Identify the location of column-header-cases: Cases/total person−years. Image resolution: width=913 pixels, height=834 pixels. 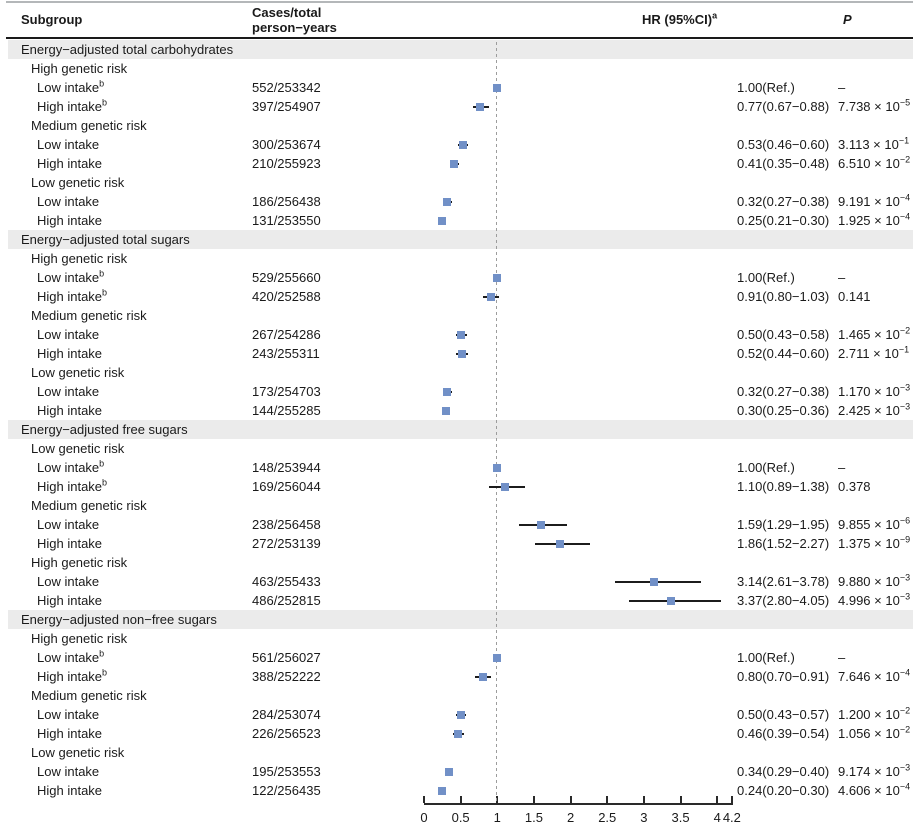
(294, 20).